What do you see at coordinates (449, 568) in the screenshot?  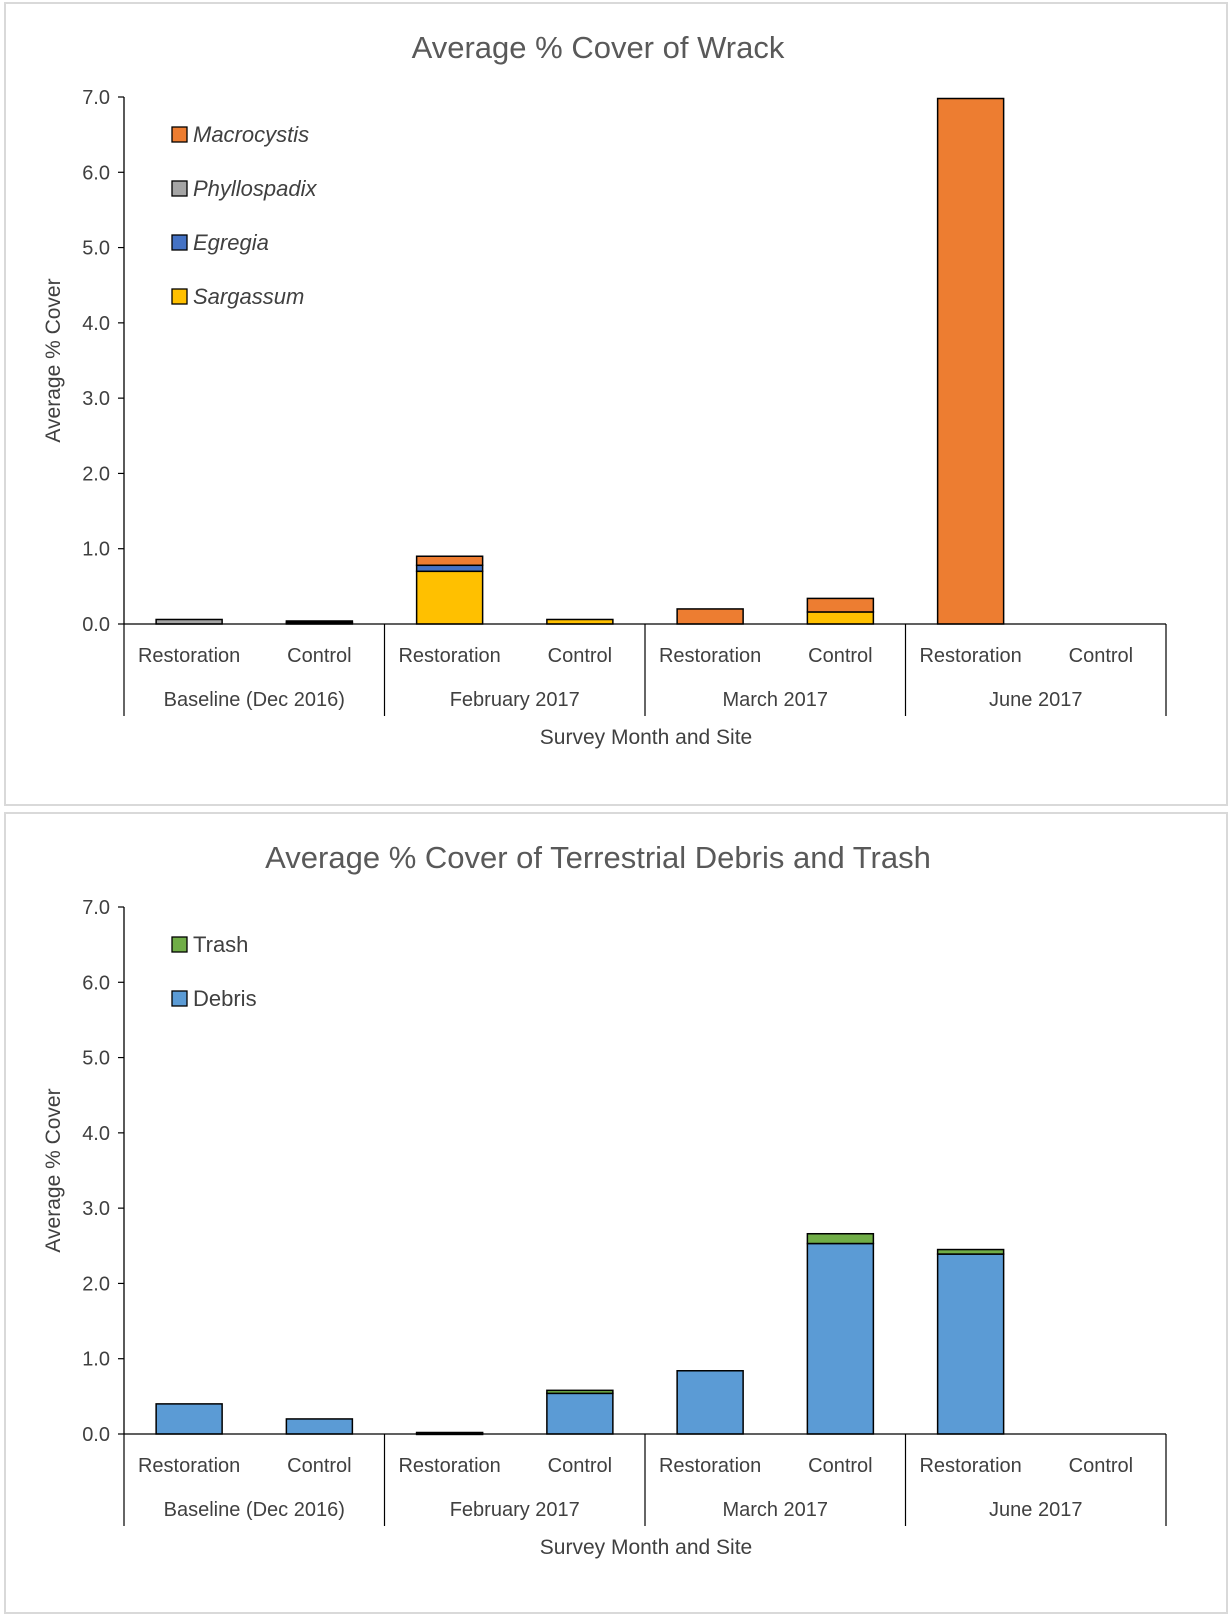 I see `bar-segment-egregia` at bounding box center [449, 568].